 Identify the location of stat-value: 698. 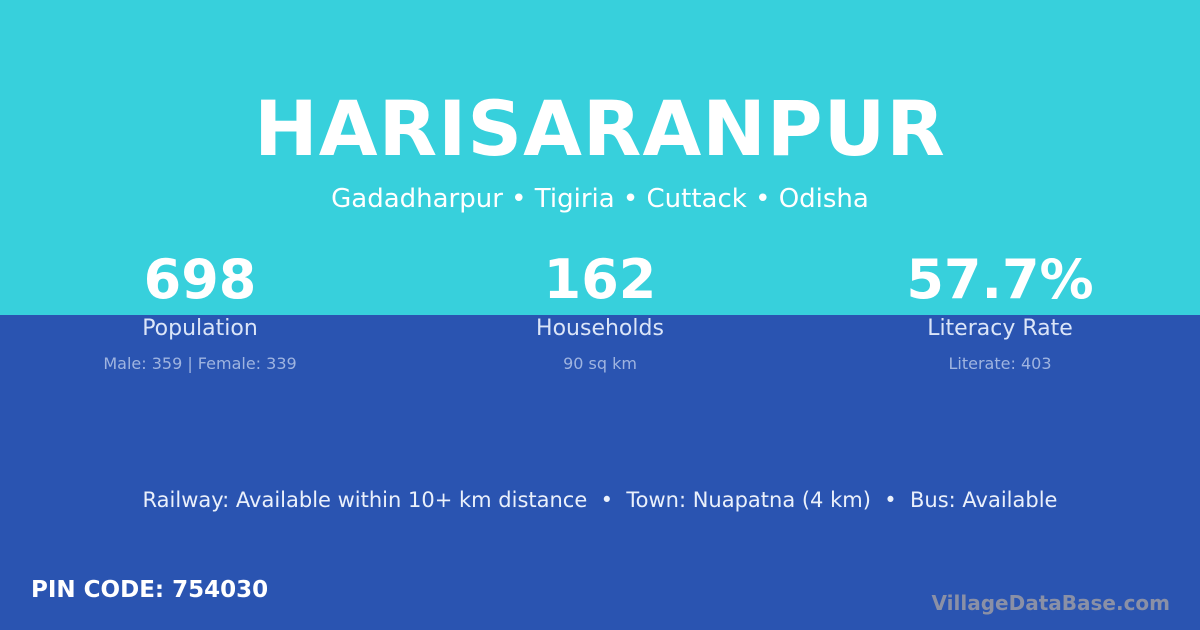
(200, 279).